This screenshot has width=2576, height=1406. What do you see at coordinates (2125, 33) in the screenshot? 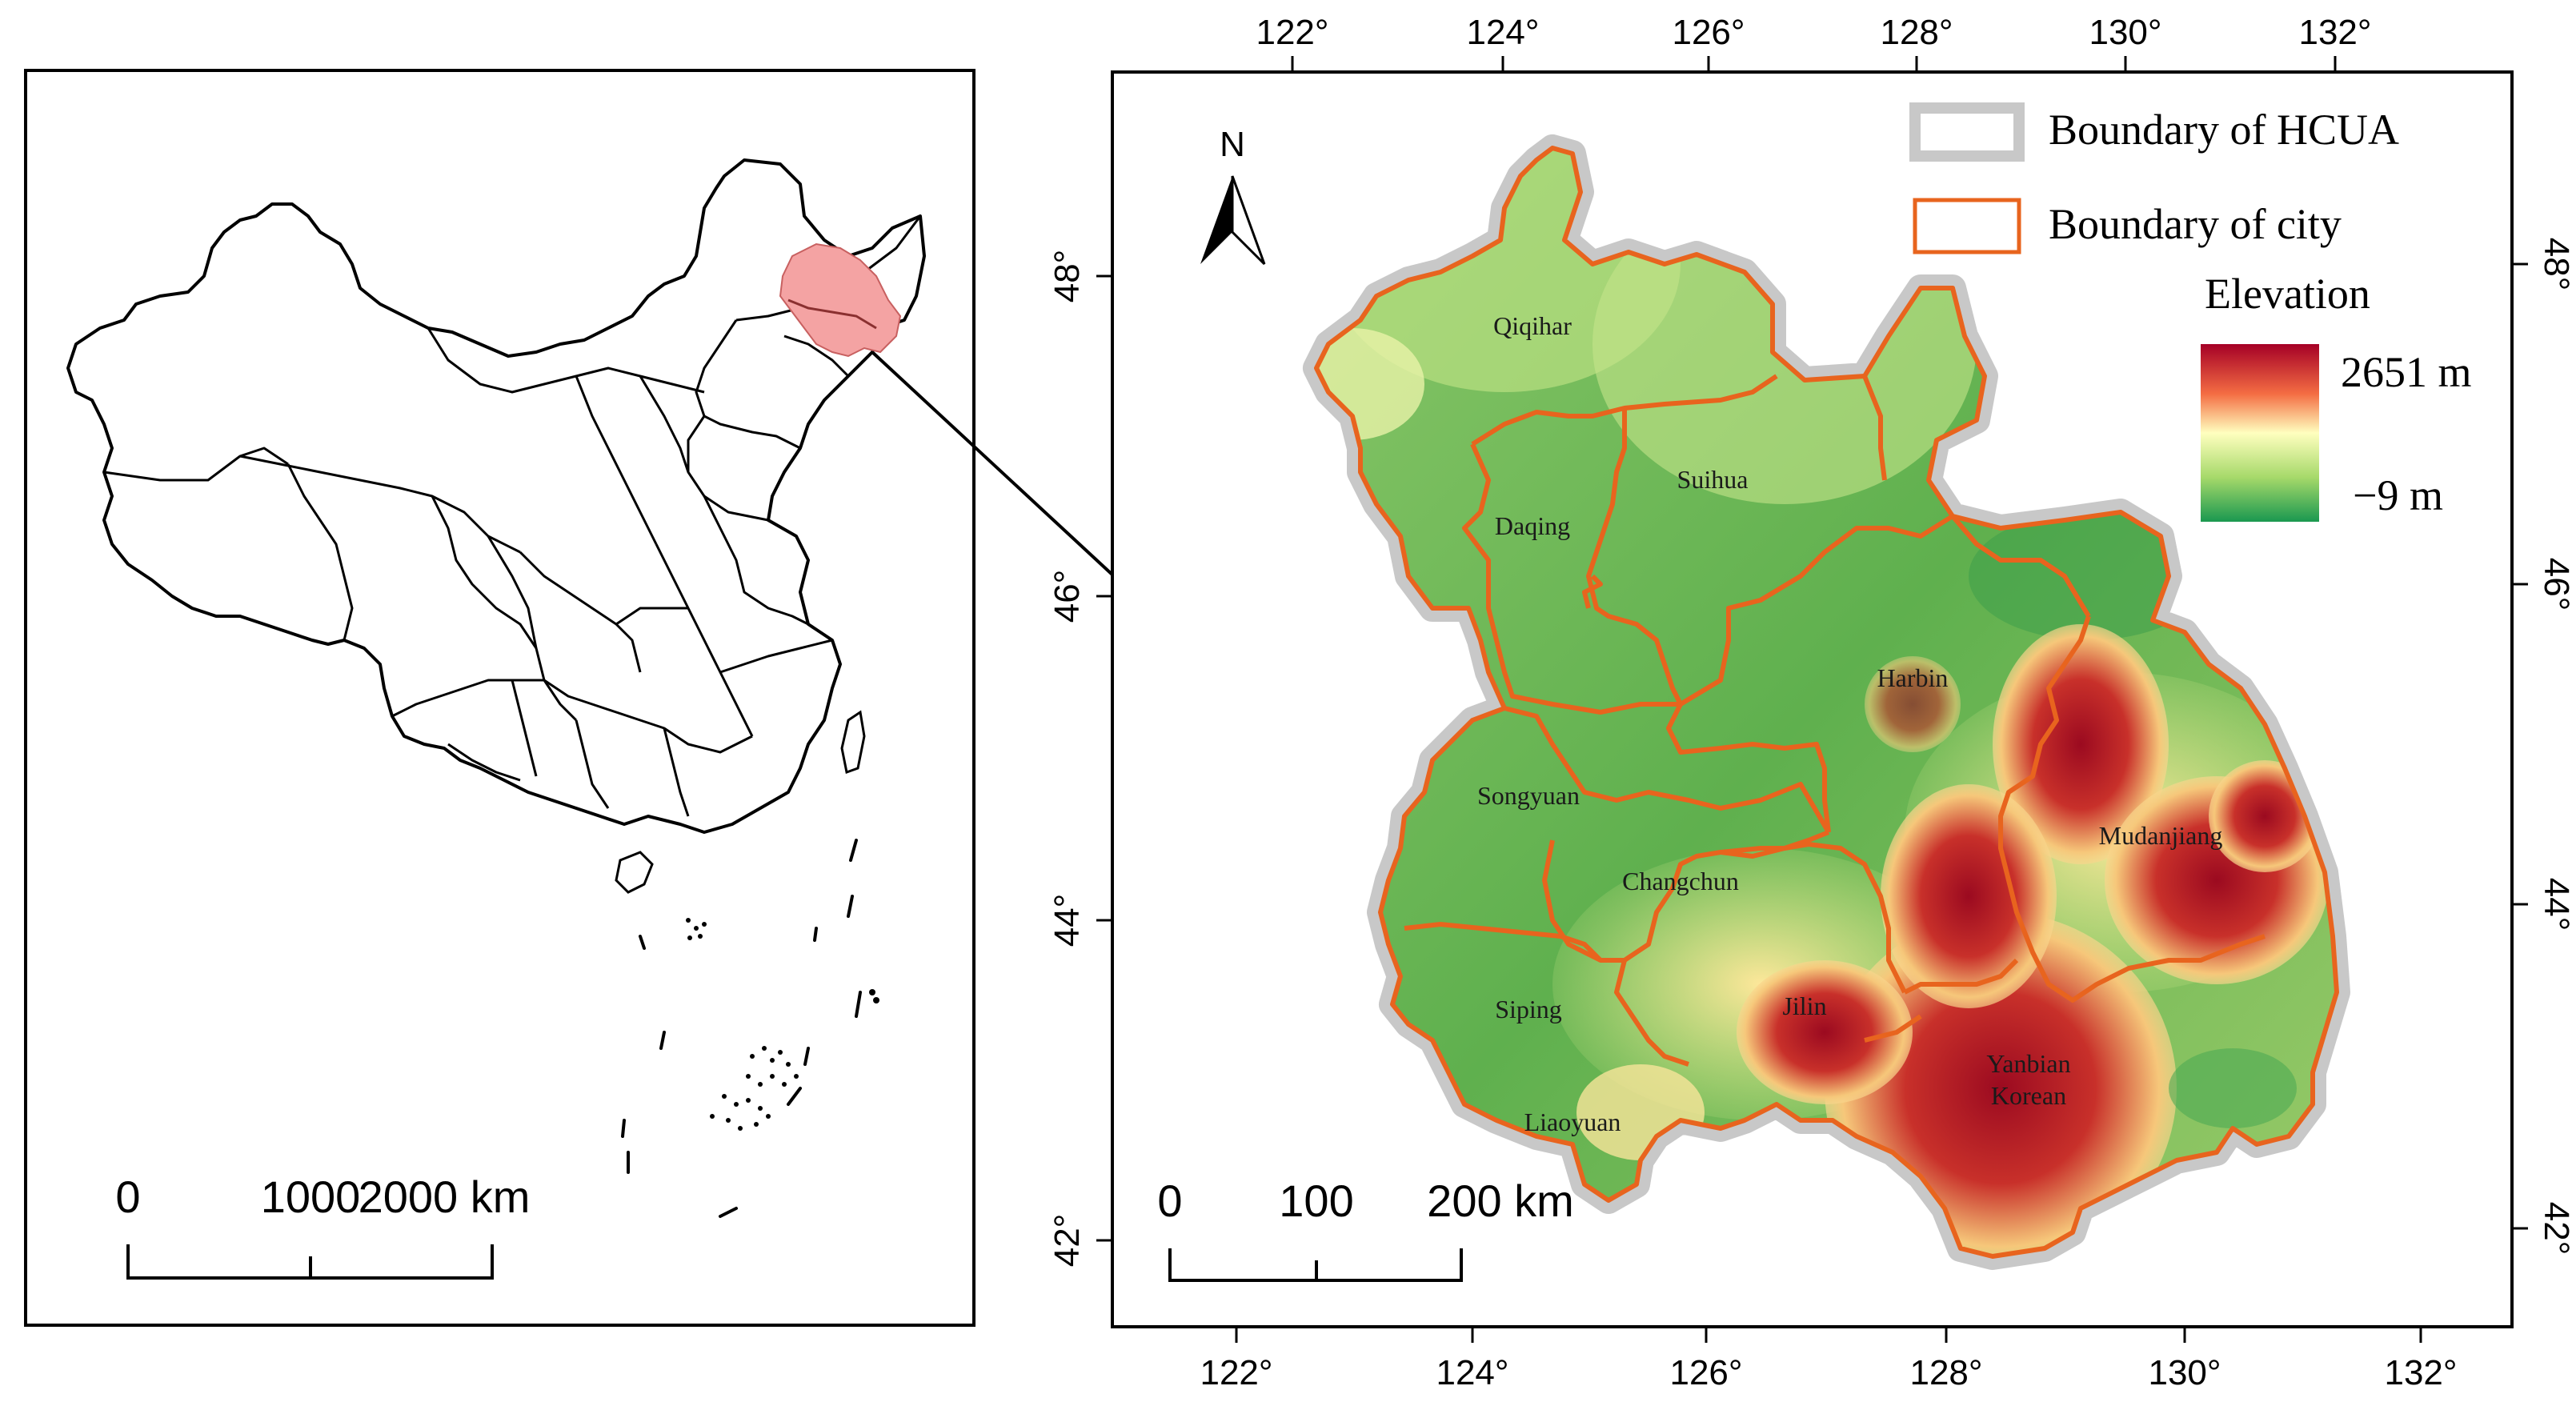
I see `top-lon-label: 130°` at bounding box center [2125, 33].